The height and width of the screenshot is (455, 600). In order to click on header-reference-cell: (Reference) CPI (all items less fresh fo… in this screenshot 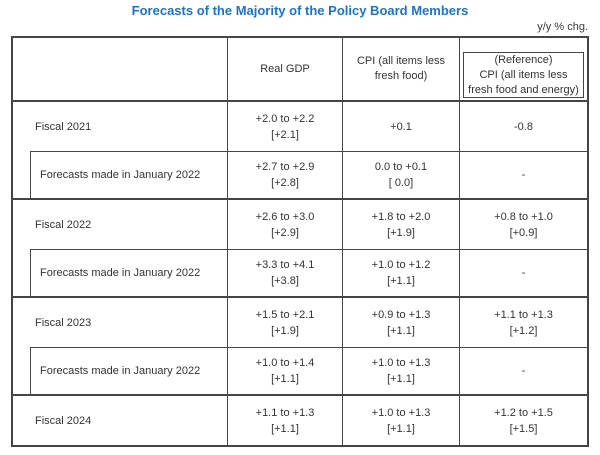, I will do `click(523, 70)`.